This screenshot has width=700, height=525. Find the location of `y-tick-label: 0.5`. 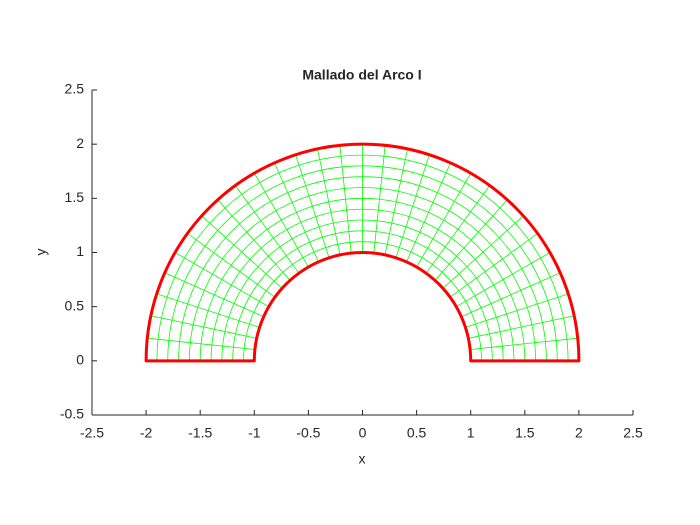

y-tick-label: 0.5 is located at coordinates (75, 305).